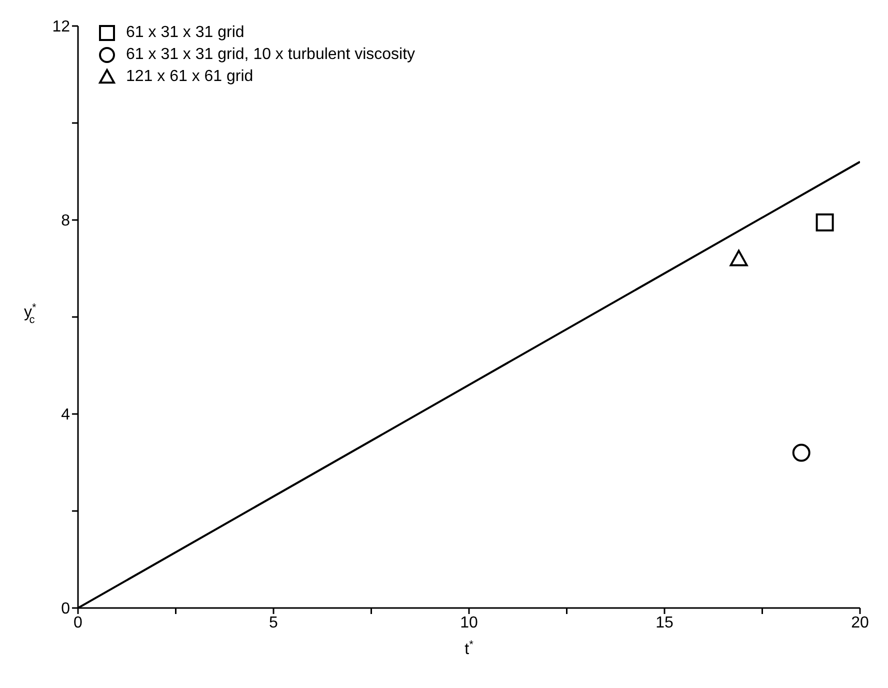 This screenshot has height=688, width=888. Describe the element at coordinates (65, 609) in the screenshot. I see `y-tick-label: 0` at that location.